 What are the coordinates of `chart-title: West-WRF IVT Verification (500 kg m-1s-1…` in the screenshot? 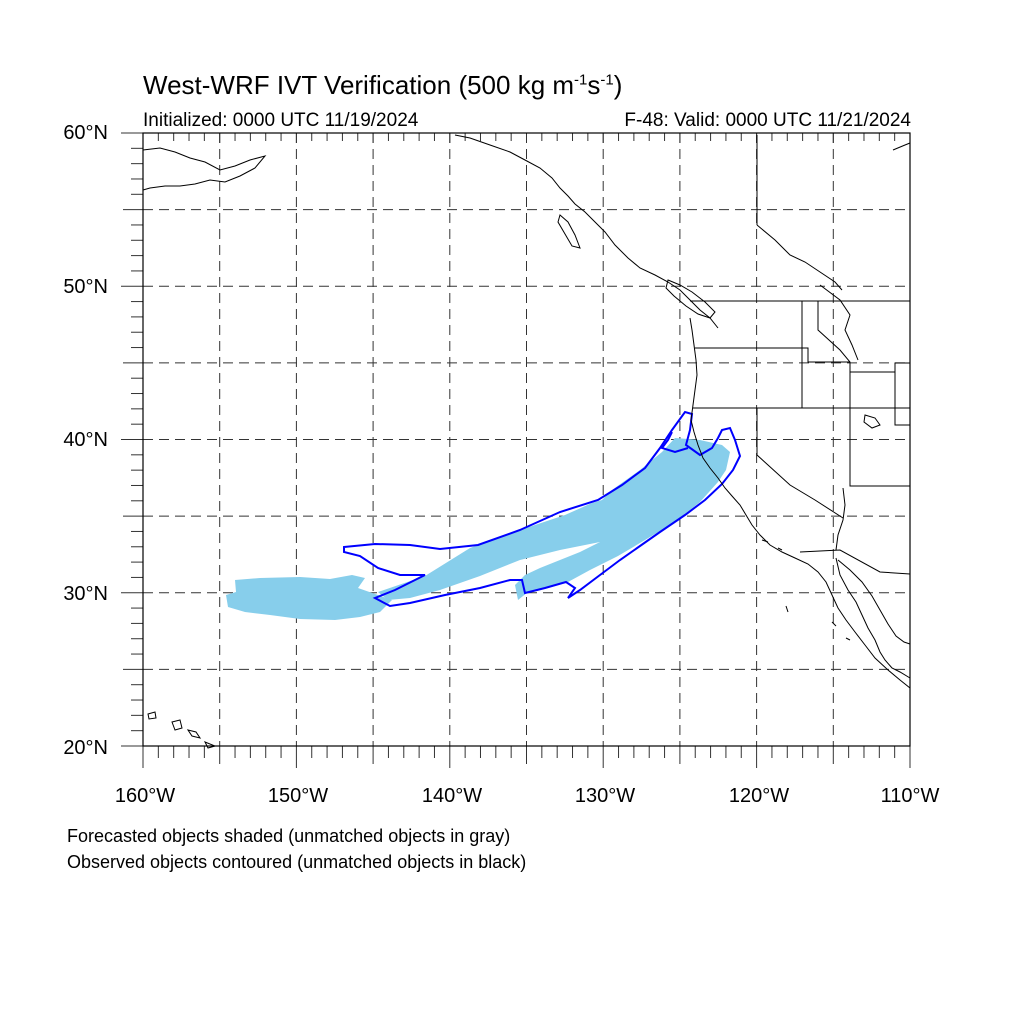 It's located at (383, 85).